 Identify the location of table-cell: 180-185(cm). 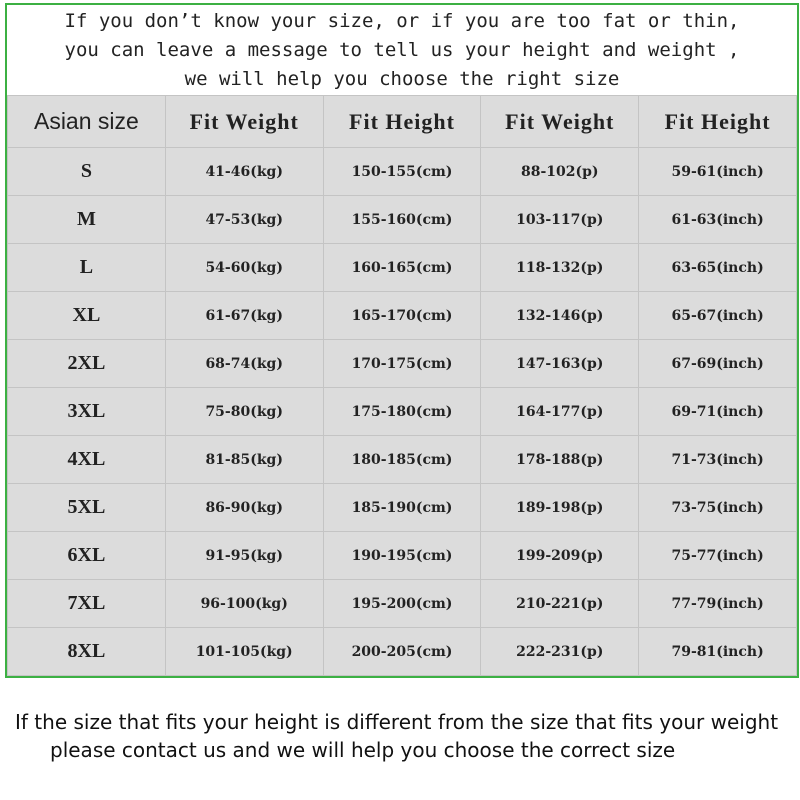
(402, 459).